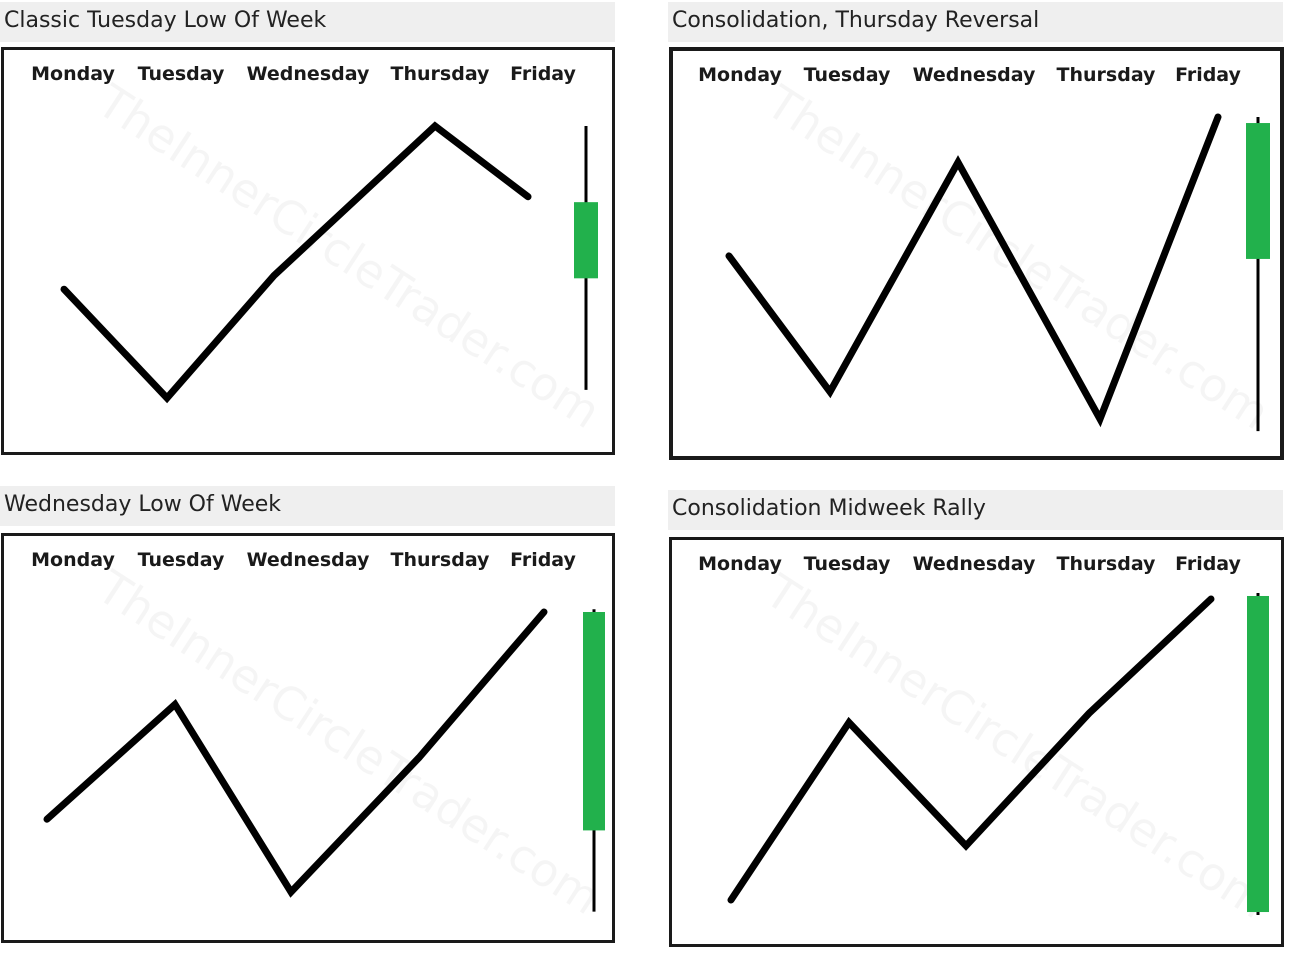 Image resolution: width=1289 pixels, height=953 pixels. I want to click on chart-title: Wednesday Low Of Week, so click(307, 506).